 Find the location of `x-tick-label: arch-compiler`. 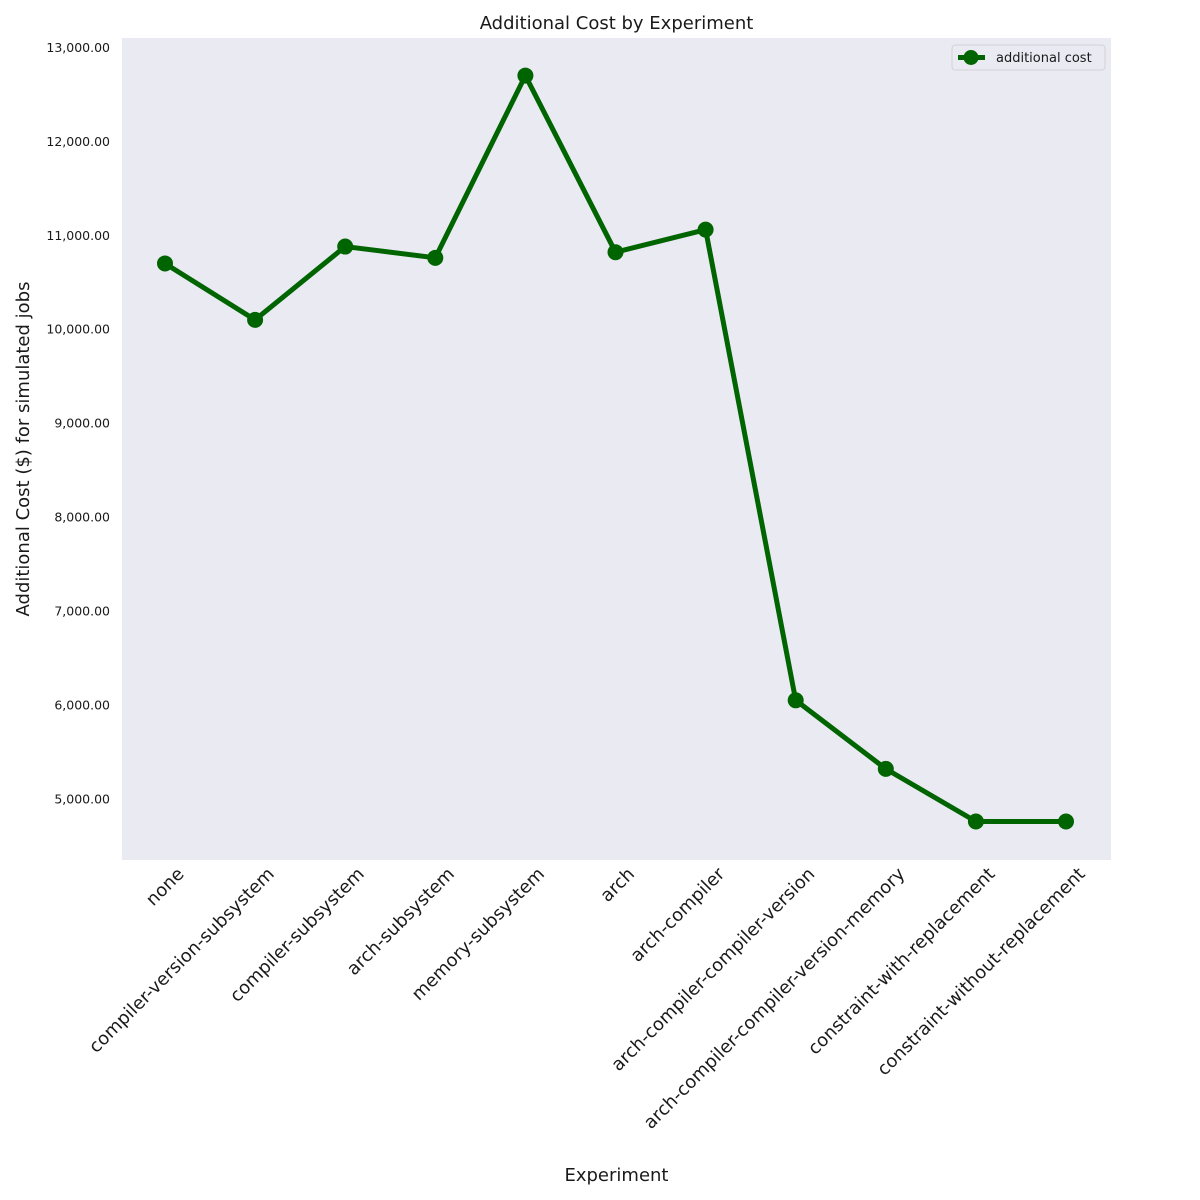

x-tick-label: arch-compiler is located at coordinates (677, 914).